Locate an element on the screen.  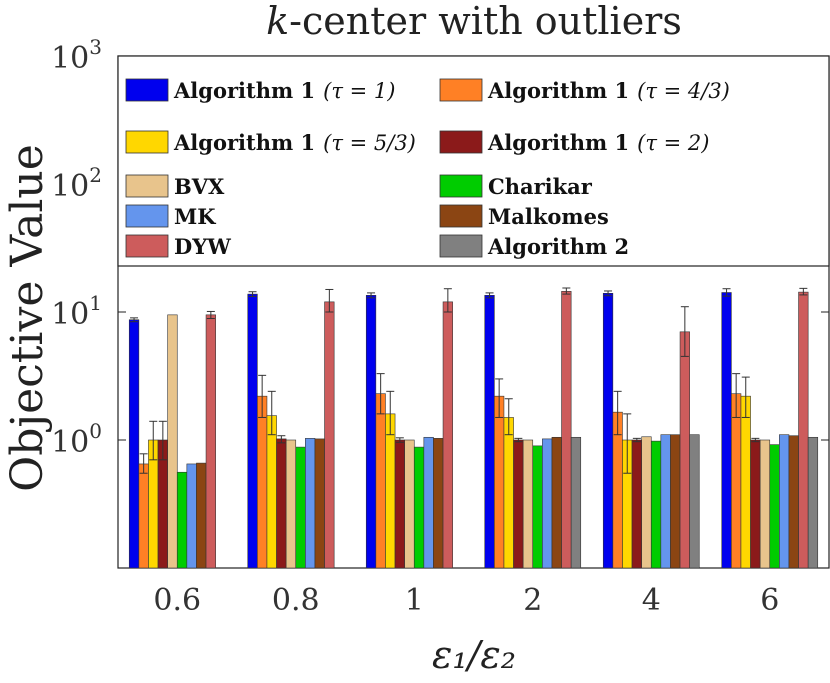
x-tick-label: 0.6 is located at coordinates (177, 600).